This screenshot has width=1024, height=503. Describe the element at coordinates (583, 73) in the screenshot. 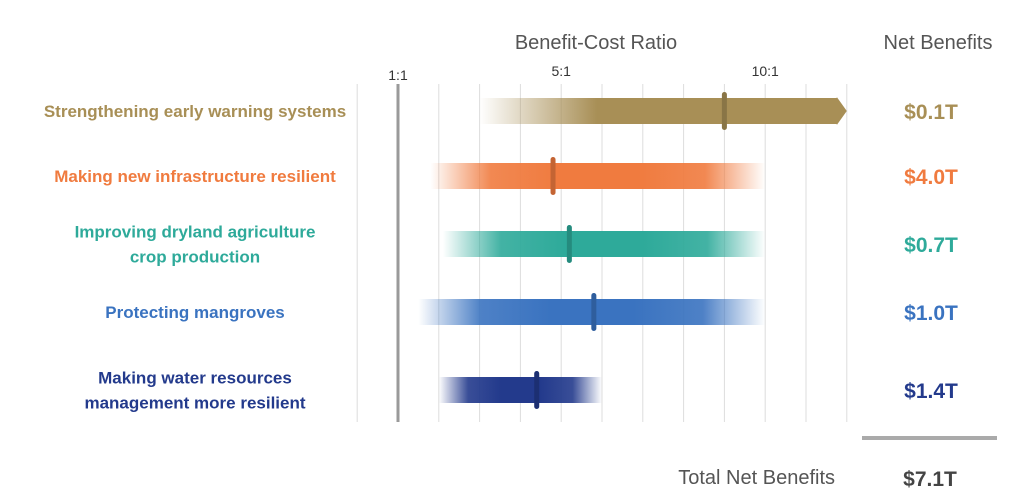

I see `x-tick-labels: 1:1 5:1 10:1` at that location.